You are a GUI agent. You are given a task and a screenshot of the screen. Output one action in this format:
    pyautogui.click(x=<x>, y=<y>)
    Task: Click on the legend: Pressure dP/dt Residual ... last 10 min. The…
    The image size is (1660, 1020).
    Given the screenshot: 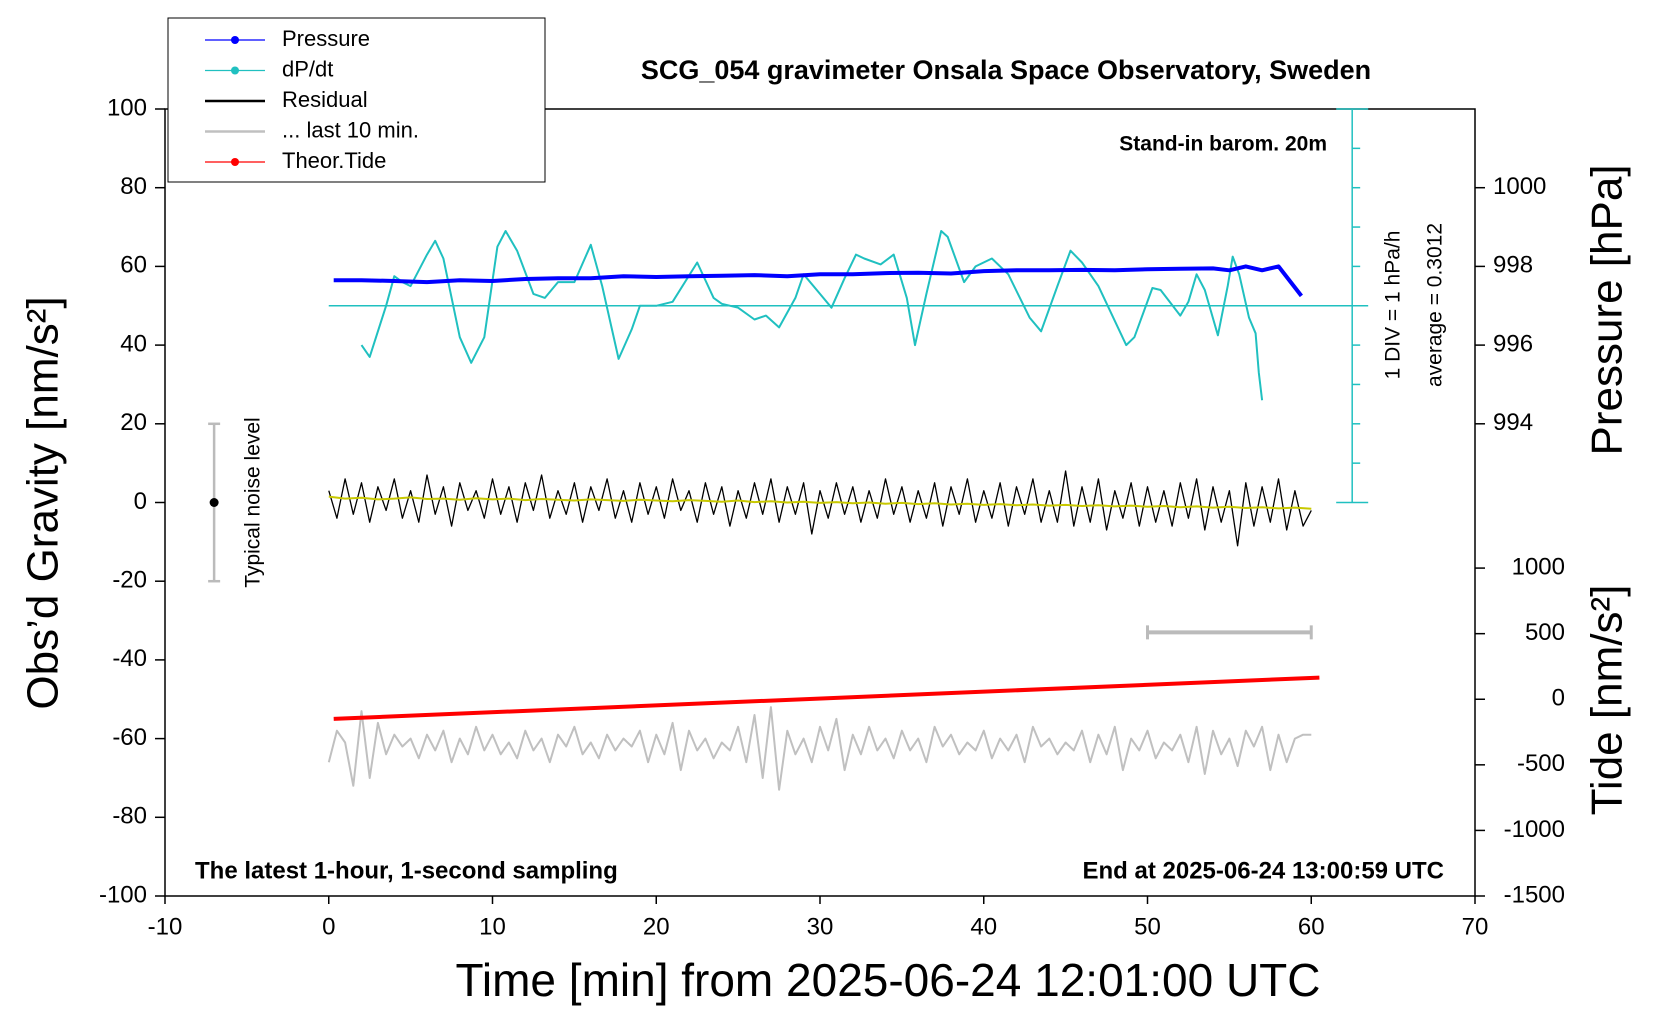 What is the action you would take?
    pyautogui.click(x=356, y=100)
    